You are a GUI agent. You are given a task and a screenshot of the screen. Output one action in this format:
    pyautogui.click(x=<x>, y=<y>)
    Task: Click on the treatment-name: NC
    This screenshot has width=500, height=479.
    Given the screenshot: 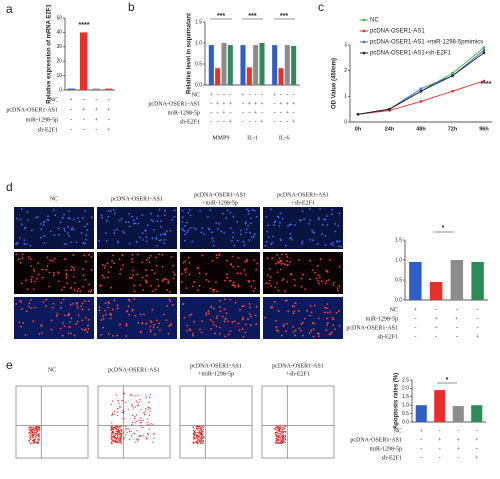 What is the action you would take?
    pyautogui.click(x=398, y=431)
    